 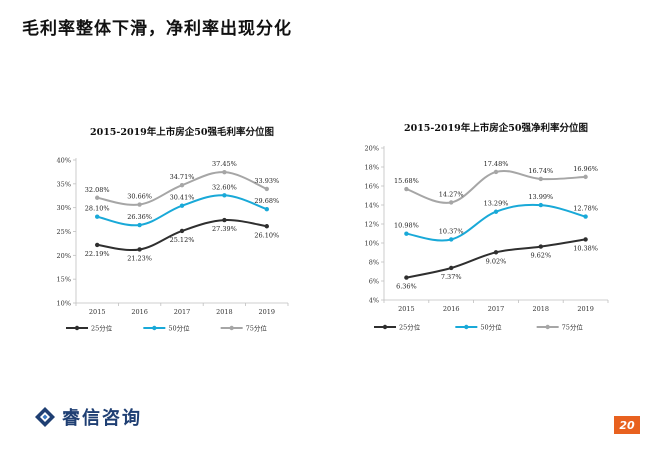 I want to click on chart0-xtick-label: 2018, so click(x=224, y=312).